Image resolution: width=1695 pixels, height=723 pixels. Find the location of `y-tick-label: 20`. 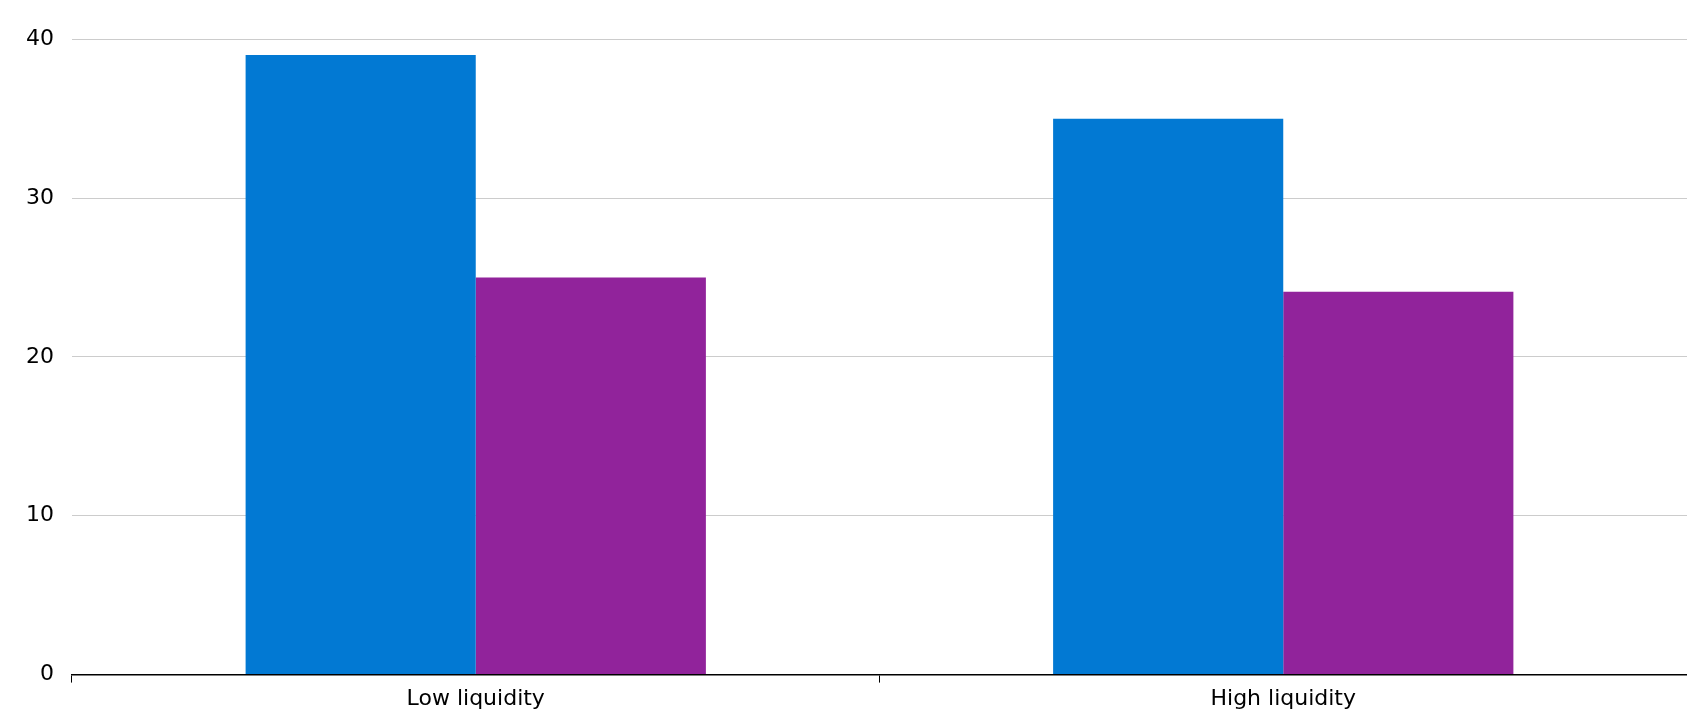

y-tick-label: 20 is located at coordinates (39, 355).